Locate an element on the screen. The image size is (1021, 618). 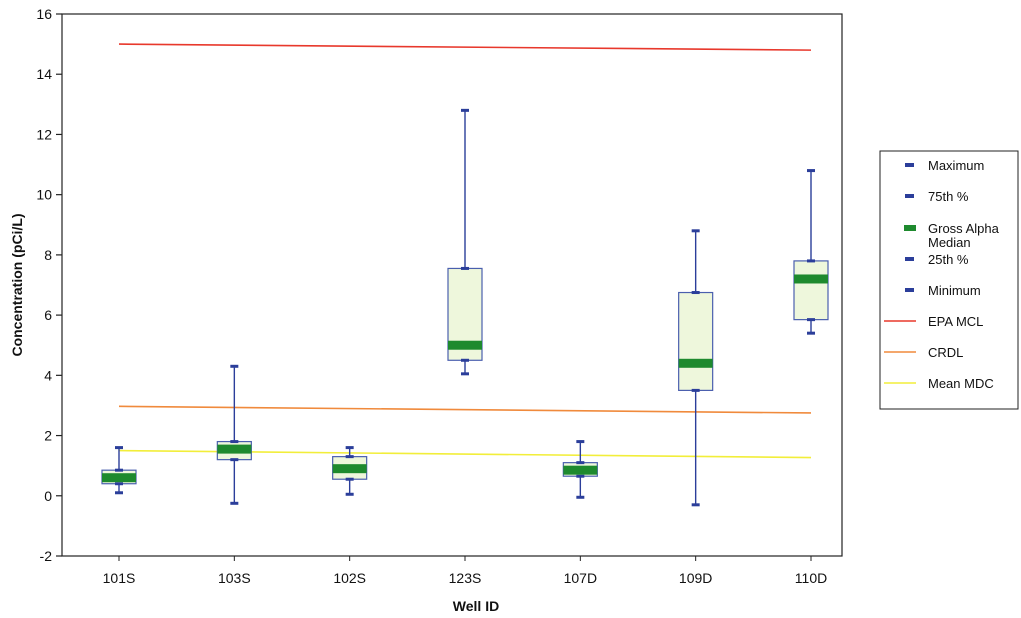
box-101S is located at coordinates (119, 470).